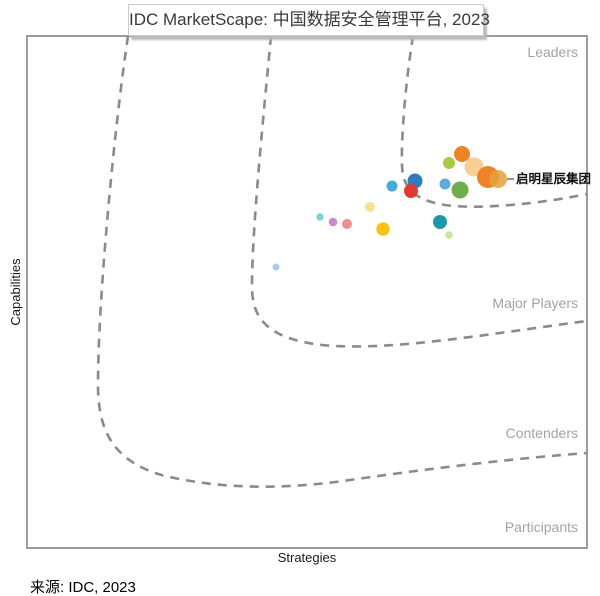 The width and height of the screenshot is (600, 596). I want to click on region-label-leaders: Leaders, so click(552, 52).